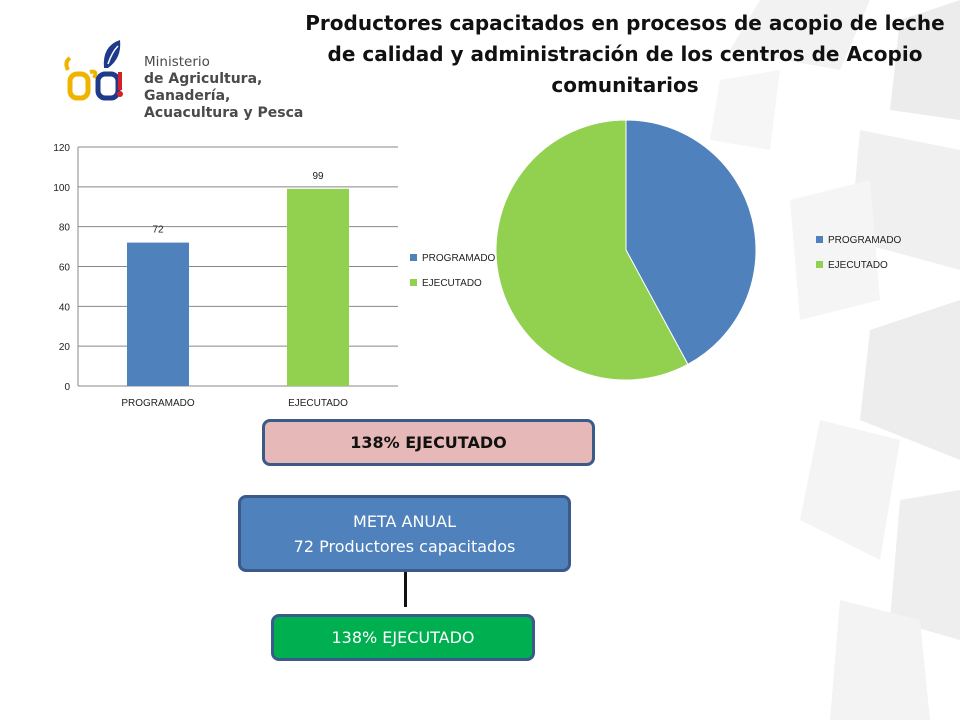 The width and height of the screenshot is (960, 720). What do you see at coordinates (404, 521) in the screenshot?
I see `annual-goal-title: META ANUAL` at bounding box center [404, 521].